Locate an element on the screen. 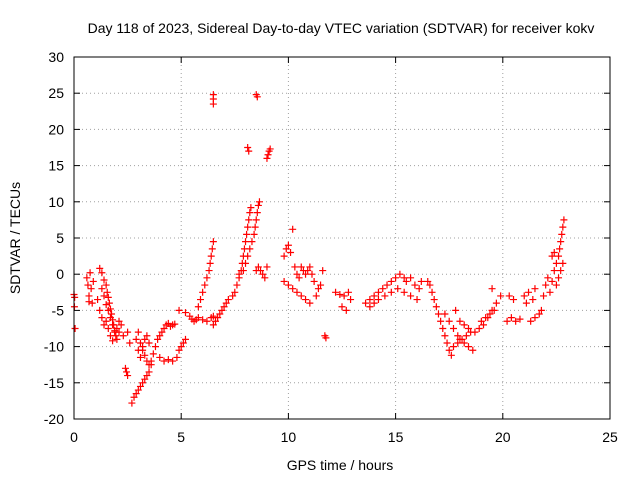 The width and height of the screenshot is (640, 480). y-tick-label: 30 is located at coordinates (56, 57).